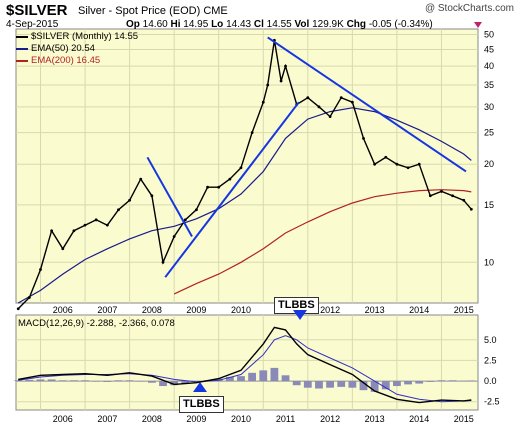 The width and height of the screenshot is (520, 429). What do you see at coordinates (489, 164) in the screenshot?
I see `main-y-tick-label: 20` at bounding box center [489, 164].